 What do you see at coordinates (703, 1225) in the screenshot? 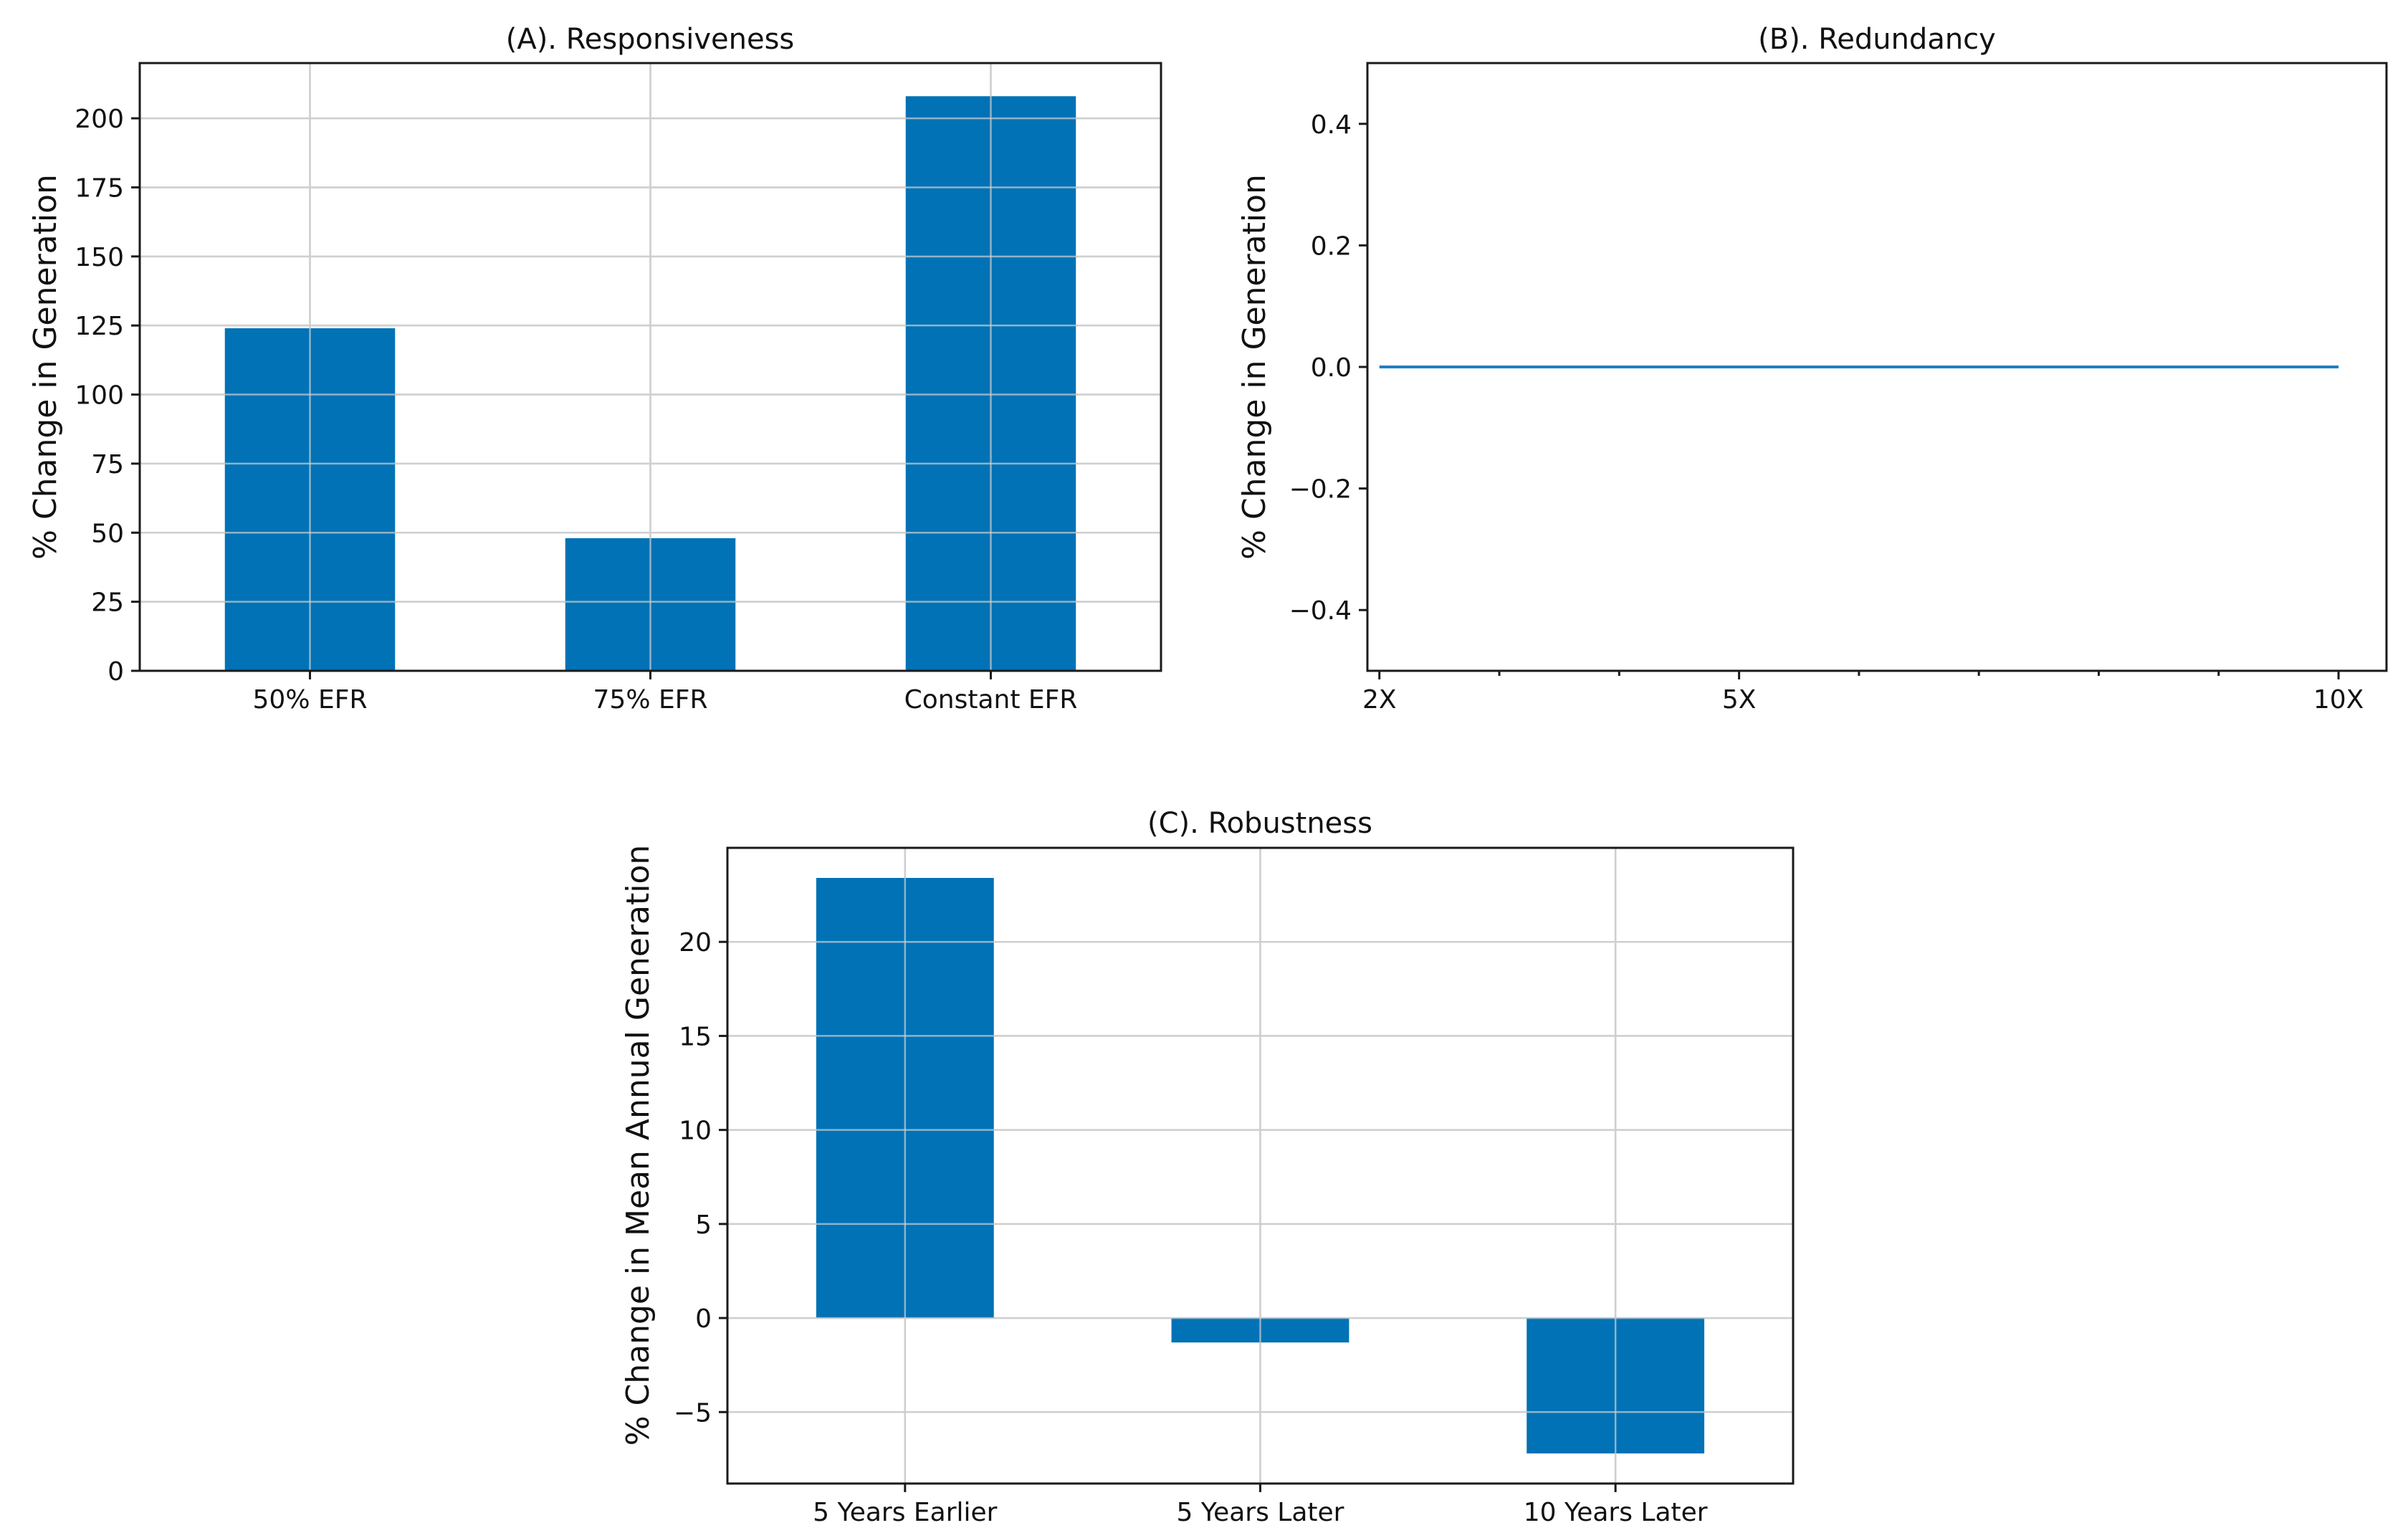
I see `y-tick-label: 5` at bounding box center [703, 1225].